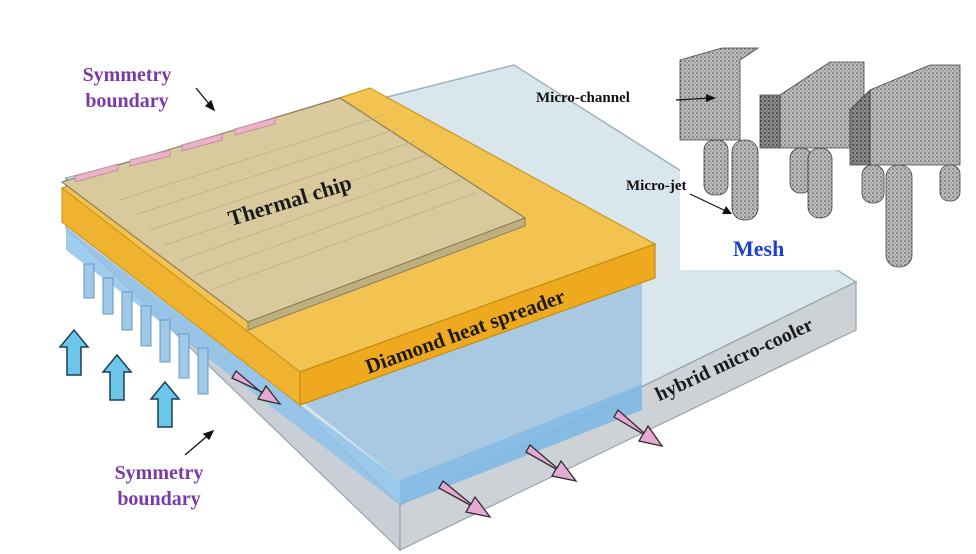 The height and width of the screenshot is (554, 976). Describe the element at coordinates (159, 486) in the screenshot. I see `symmetry-boundary-bottom-label: Symmetry boundary` at that location.